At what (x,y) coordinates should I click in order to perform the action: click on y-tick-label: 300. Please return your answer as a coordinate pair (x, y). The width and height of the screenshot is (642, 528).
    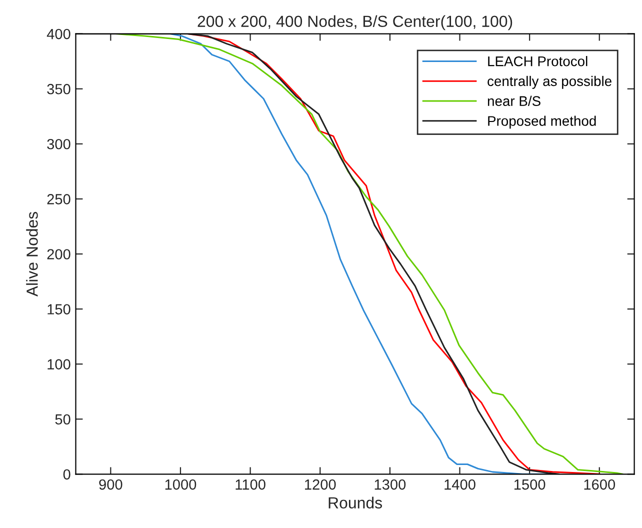
    Looking at the image, I should click on (58, 144).